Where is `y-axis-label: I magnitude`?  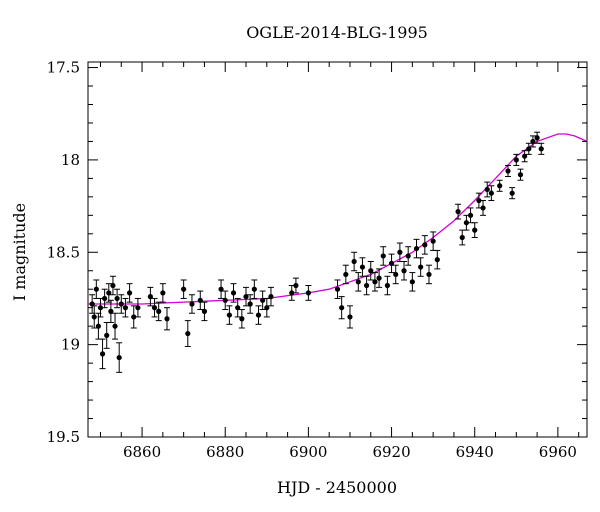
y-axis-label: I magnitude is located at coordinates (19, 252).